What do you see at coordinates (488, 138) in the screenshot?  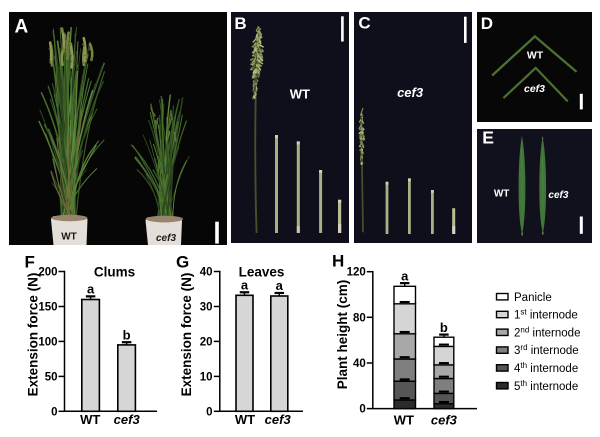 I see `svg-text: E` at bounding box center [488, 138].